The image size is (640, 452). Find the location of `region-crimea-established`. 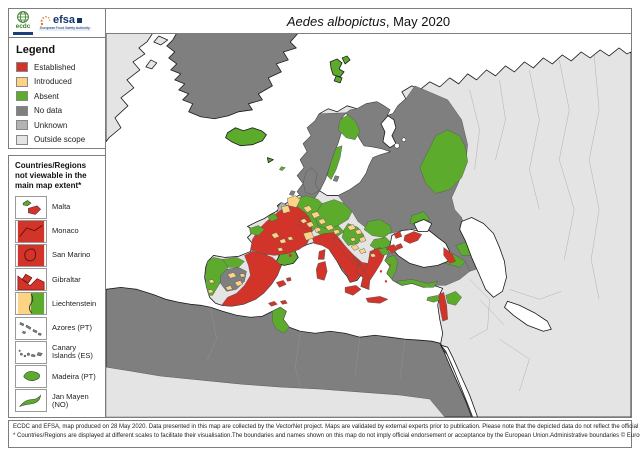

region-crimea-established is located at coordinates (413, 237).